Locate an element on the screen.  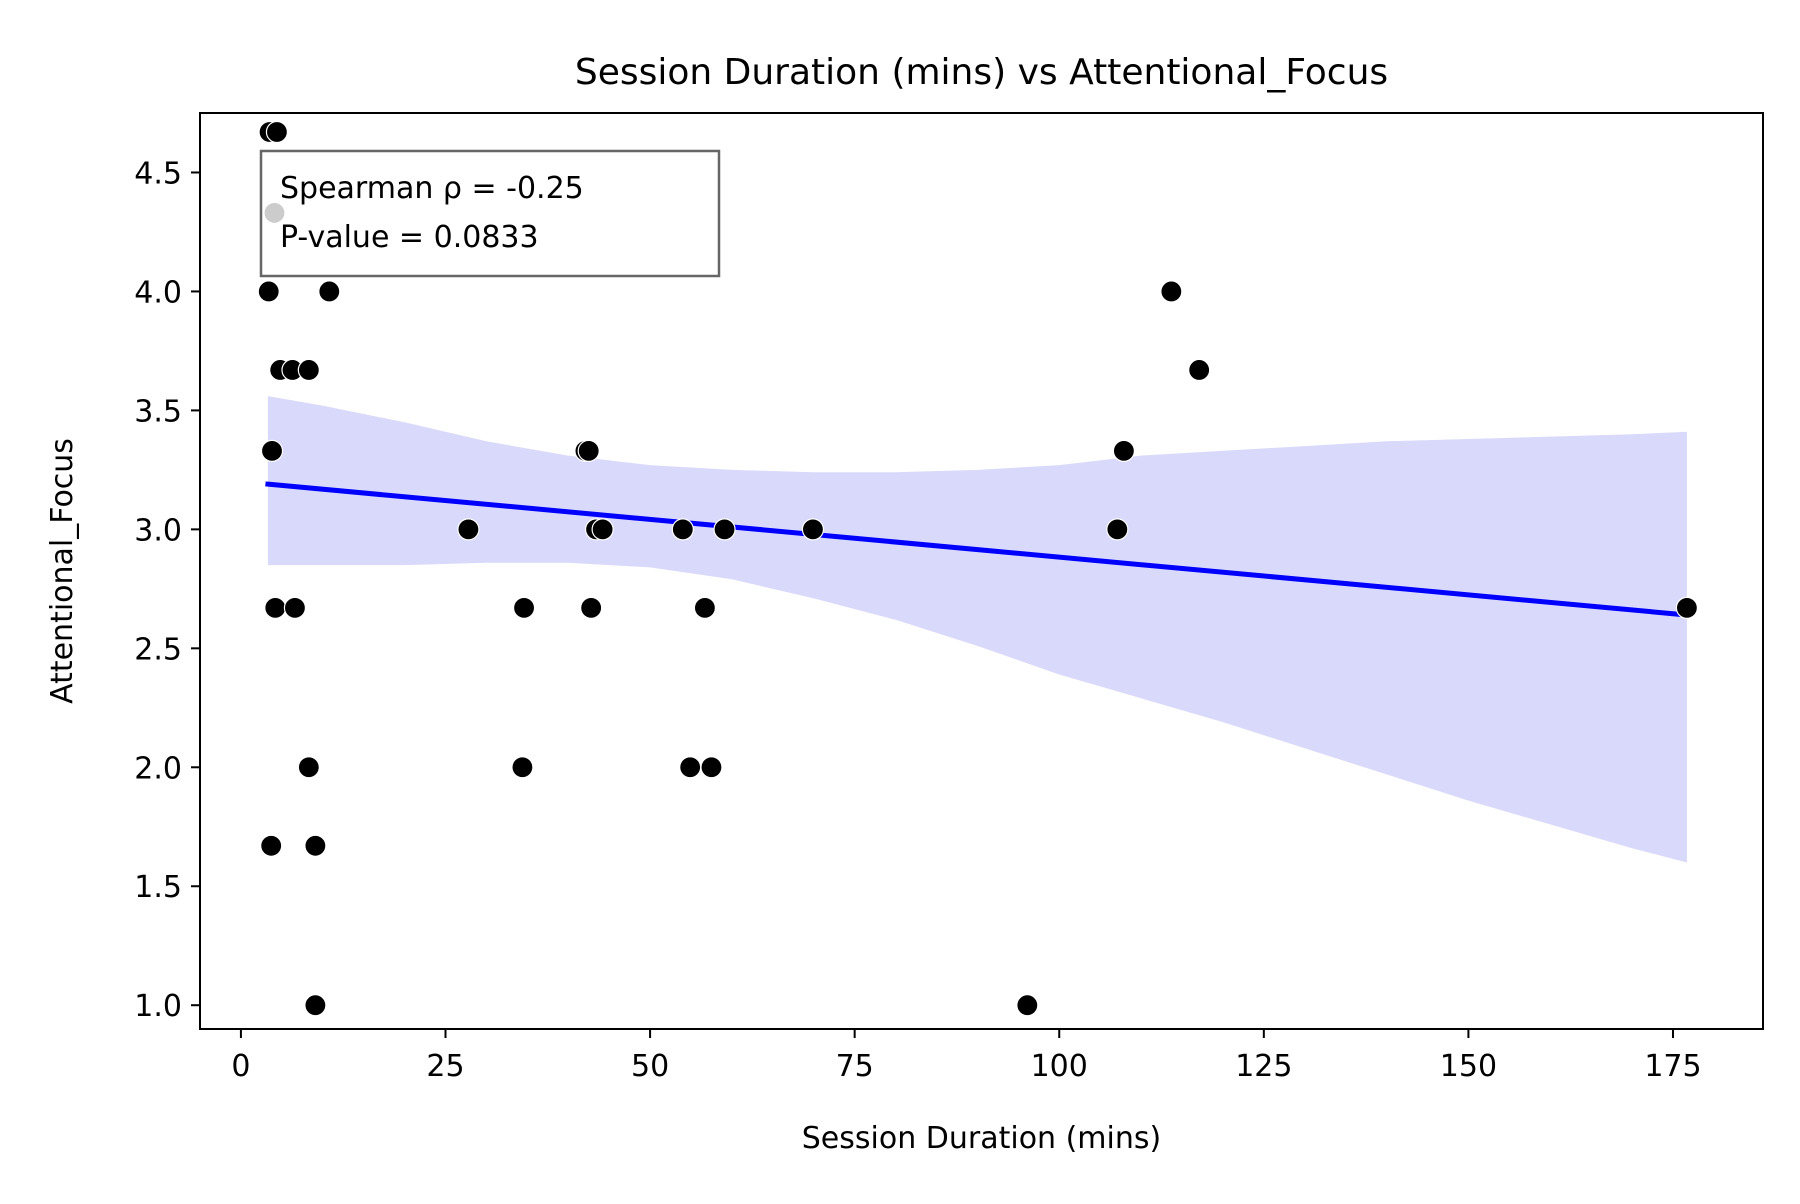
spearman-rho-text: Spearman ρ = -0.25 is located at coordinates (432, 188).